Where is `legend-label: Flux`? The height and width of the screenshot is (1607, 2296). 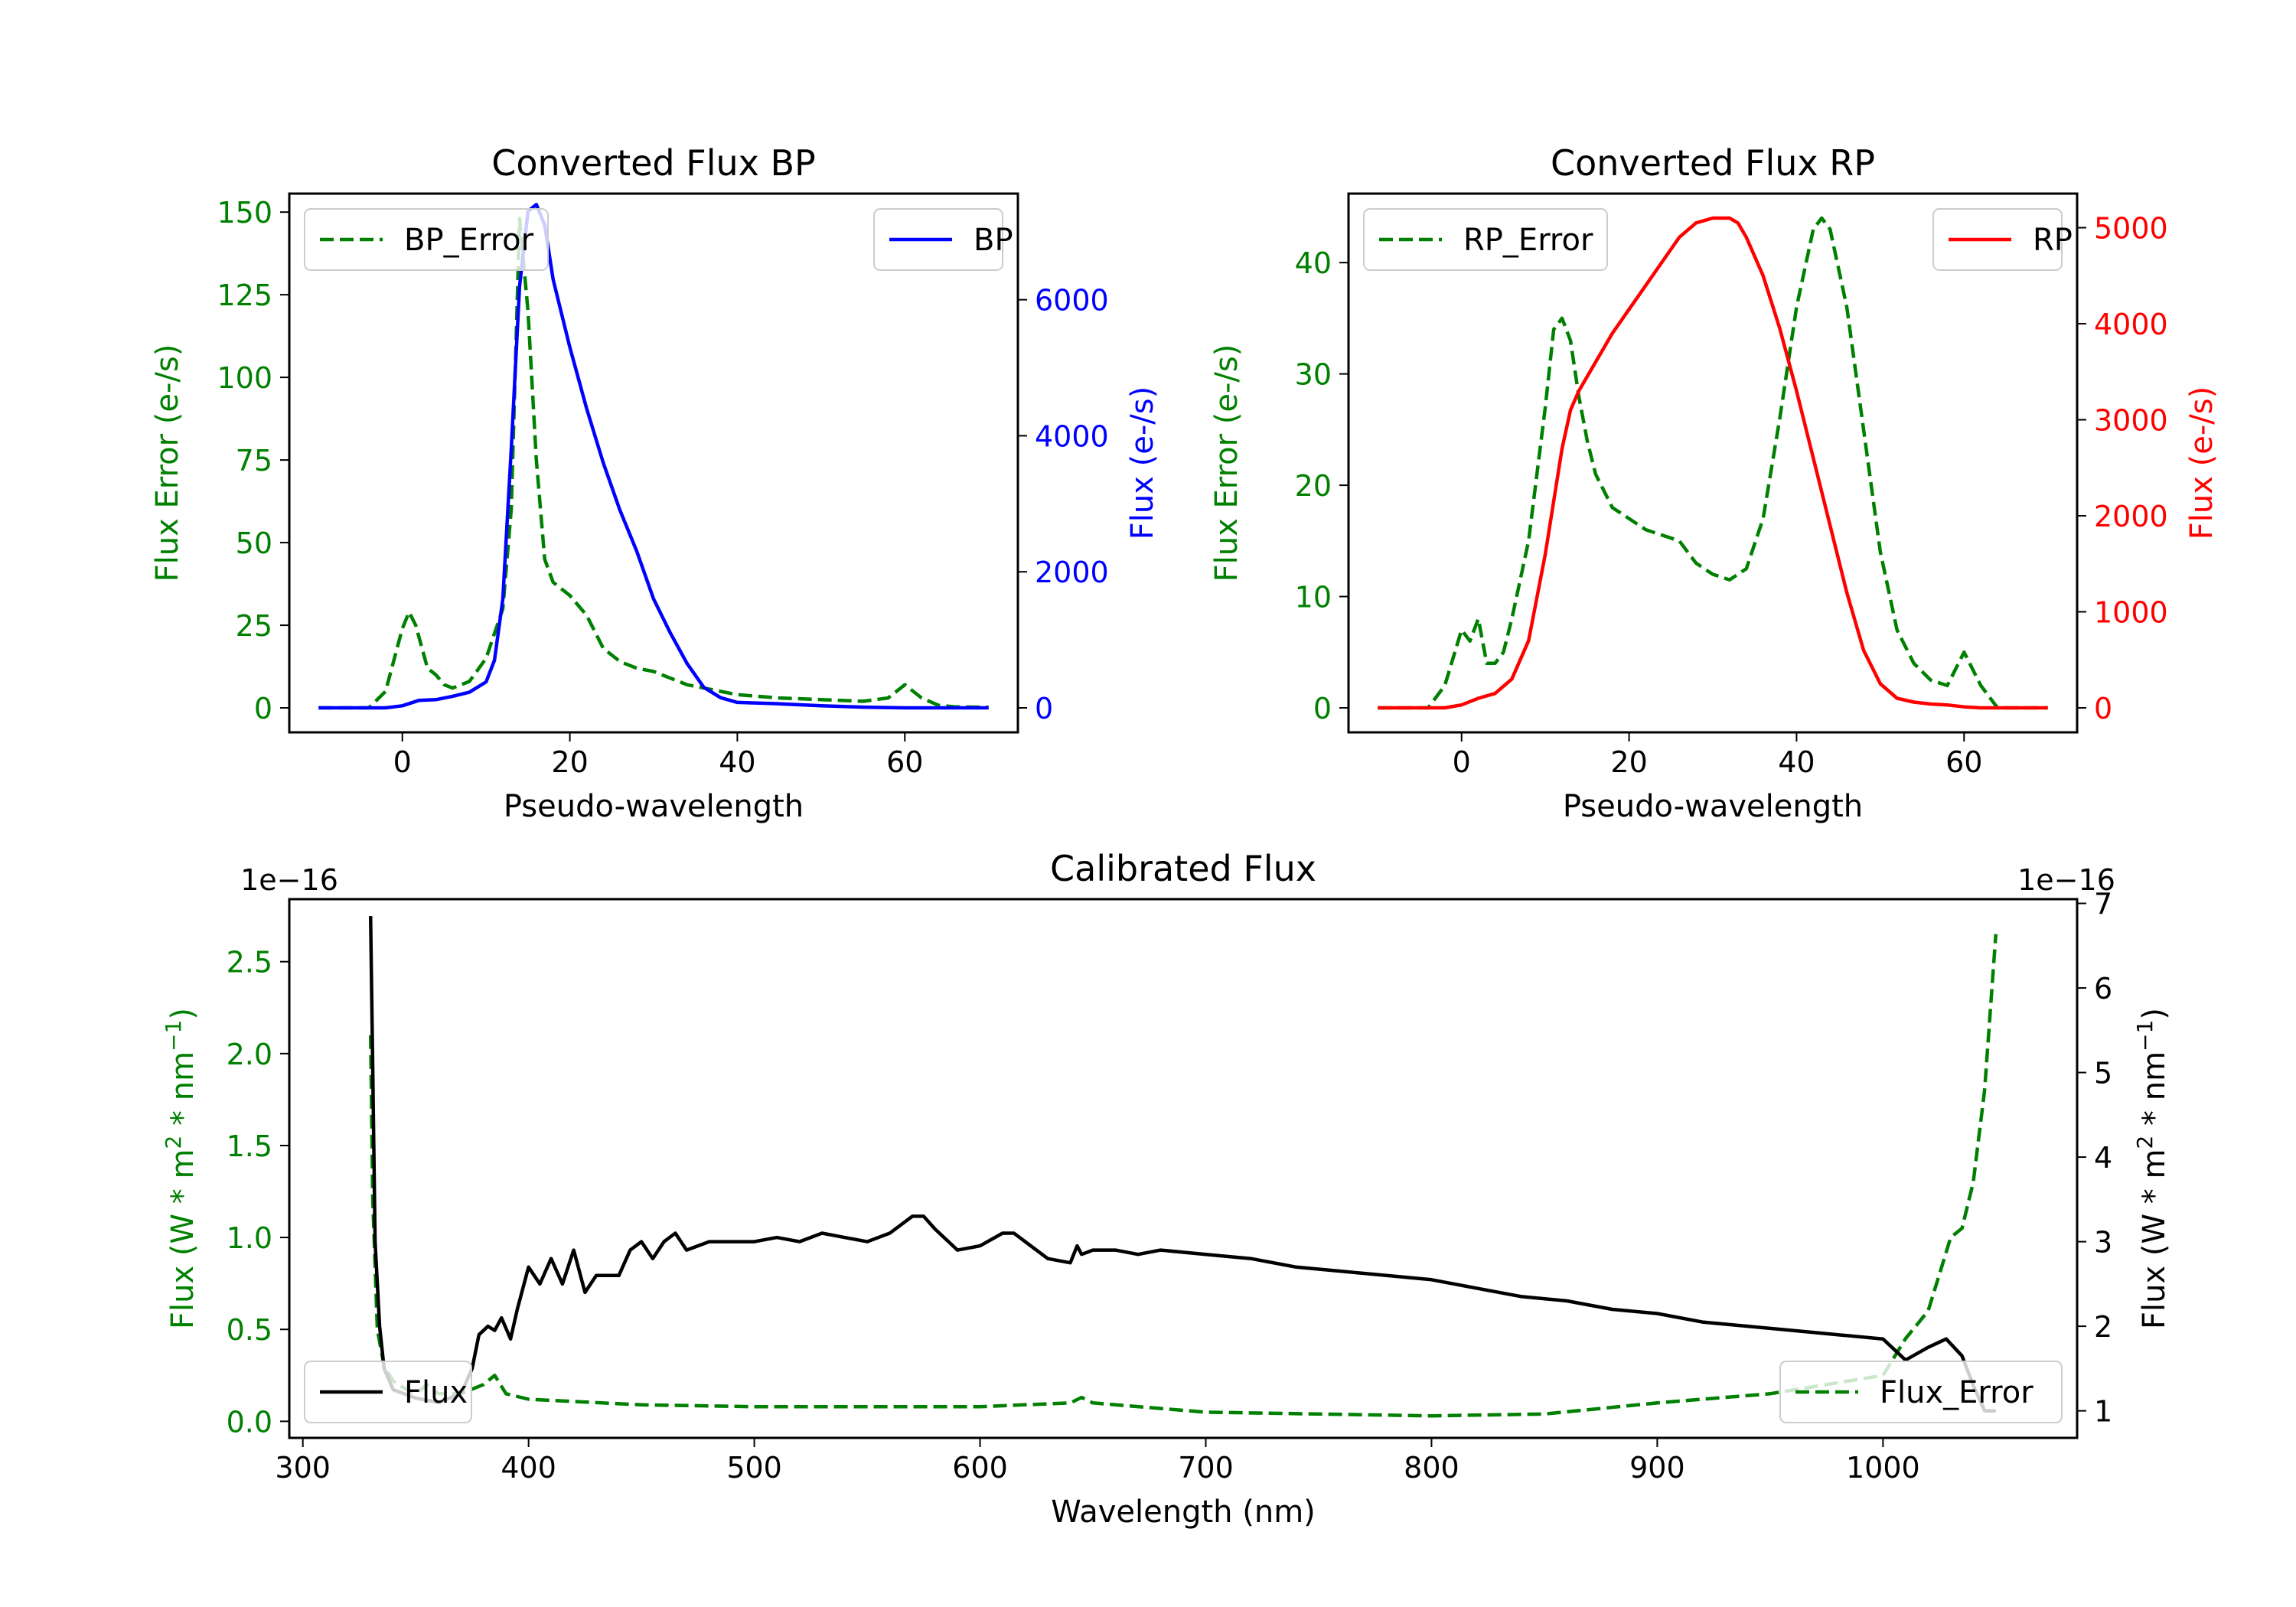 legend-label: Flux is located at coordinates (436, 1392).